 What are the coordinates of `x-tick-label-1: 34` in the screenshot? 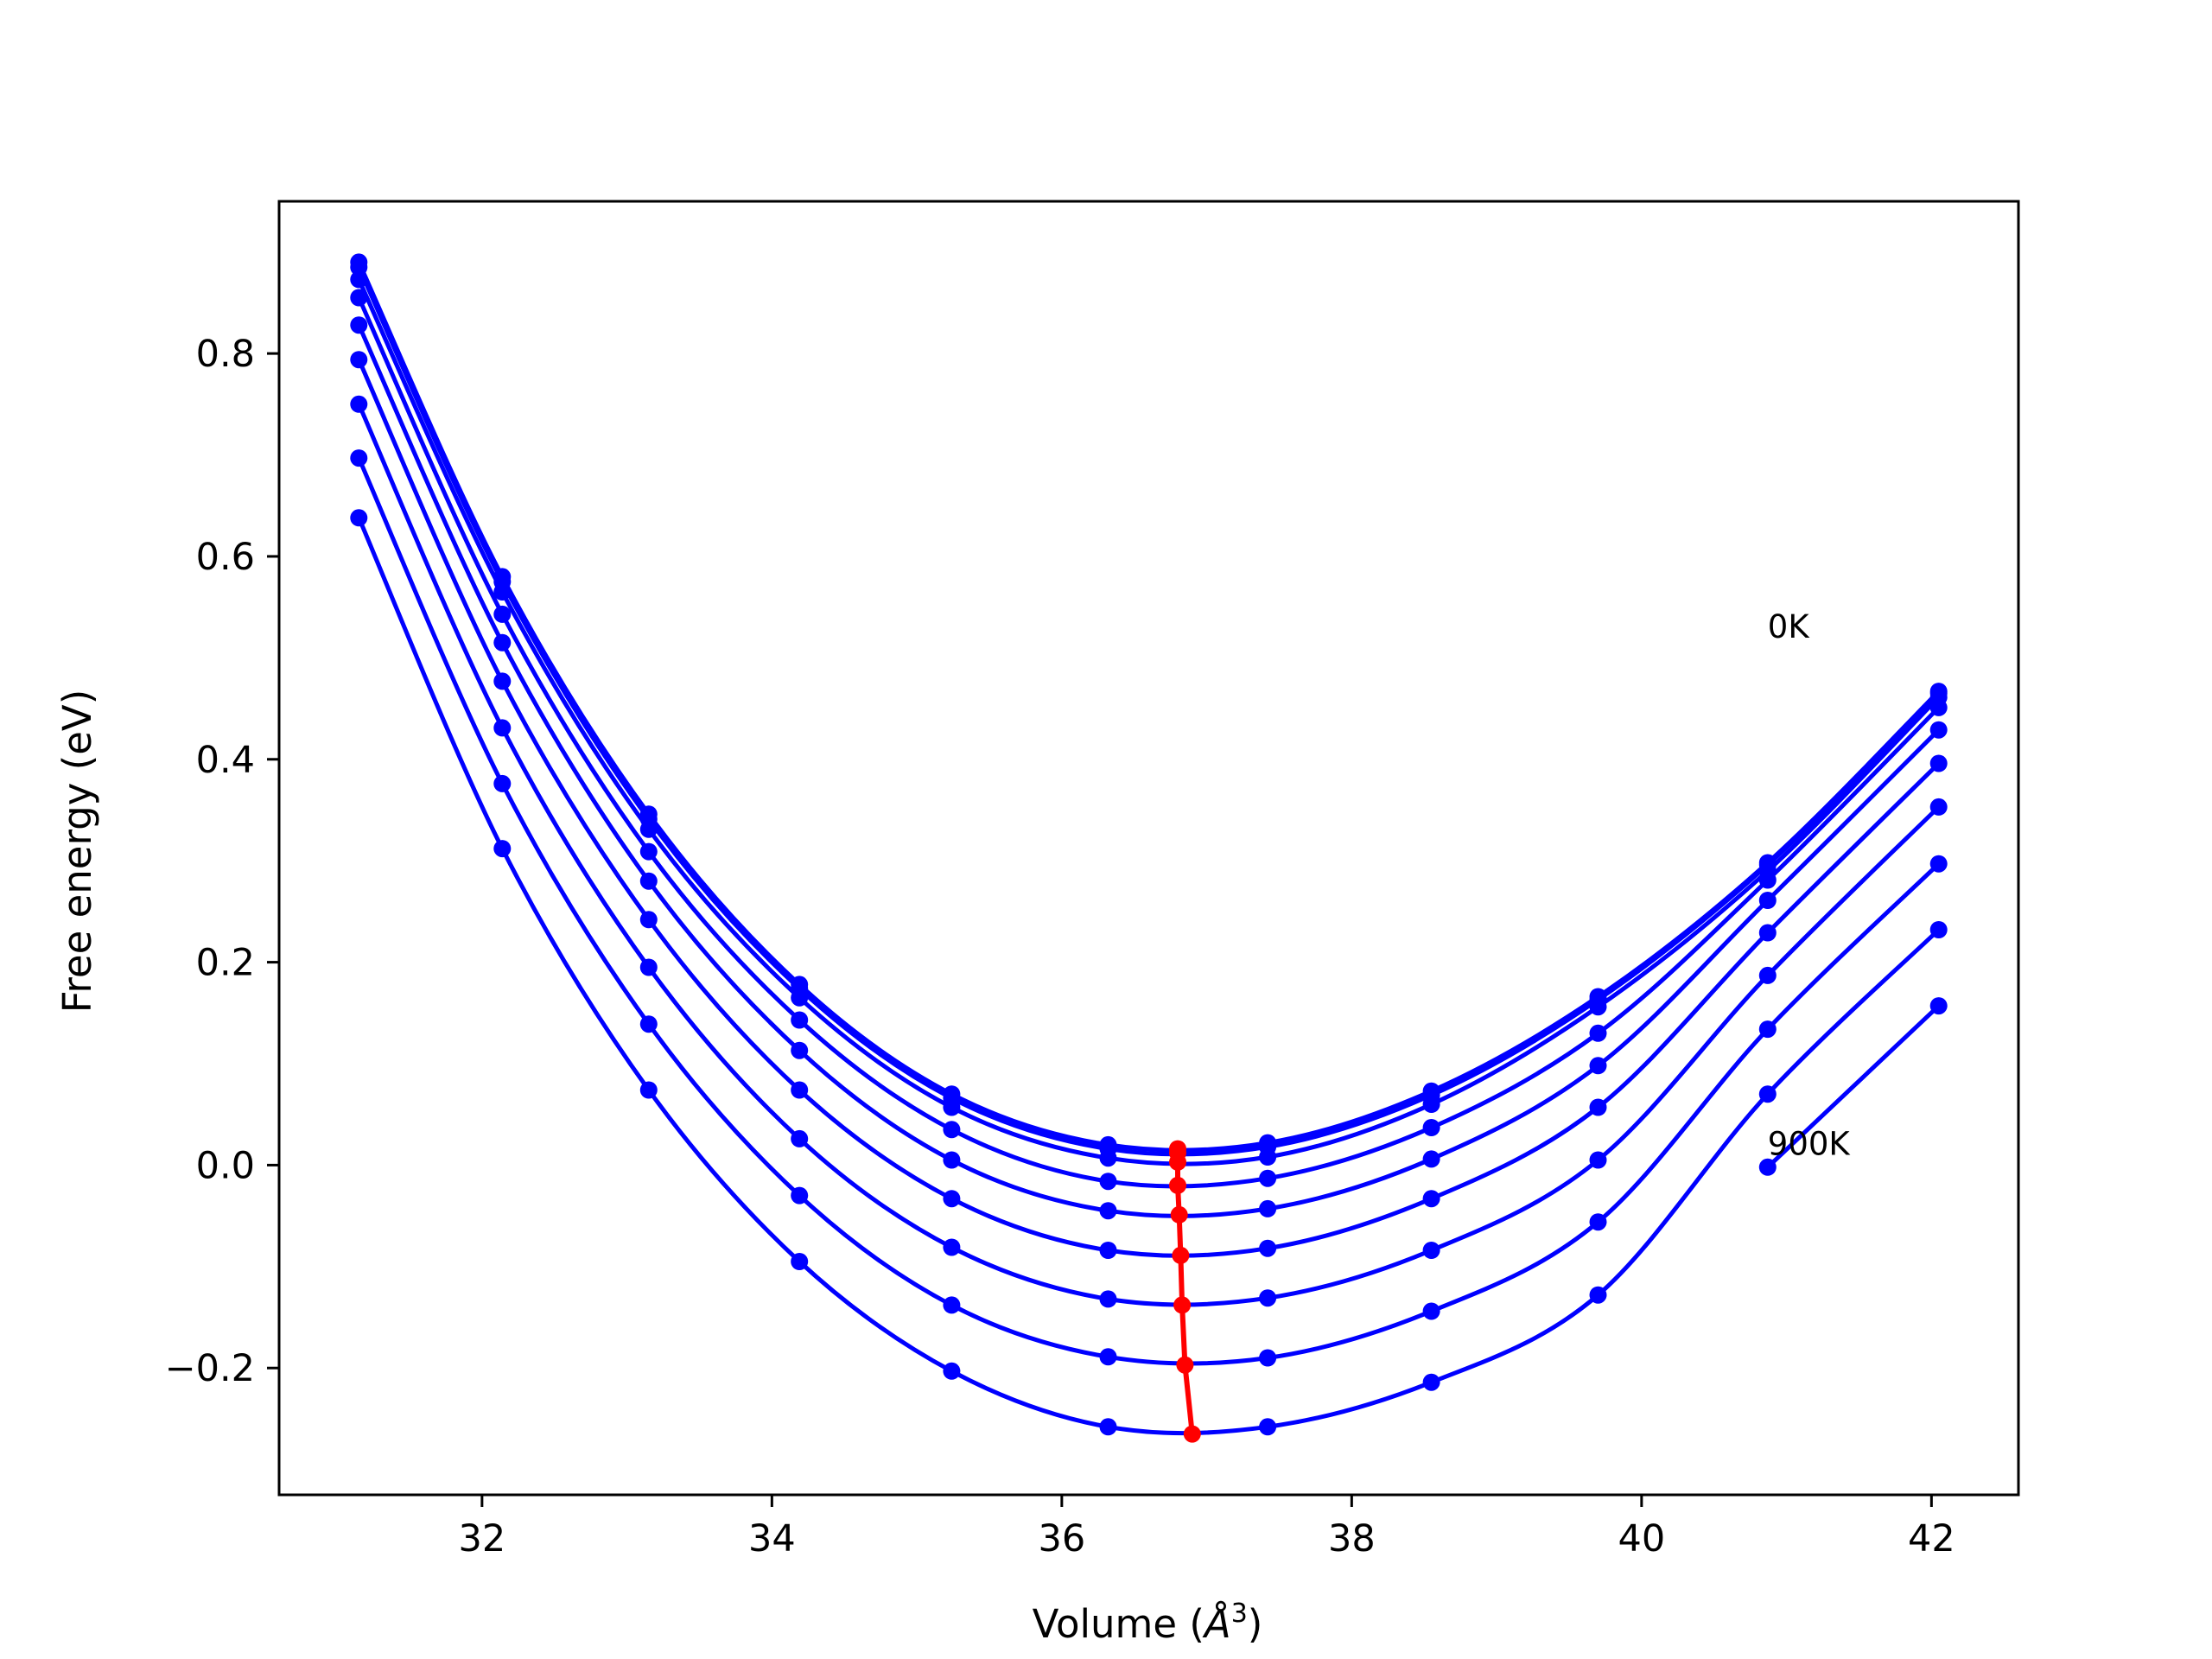 It's located at (772, 1538).